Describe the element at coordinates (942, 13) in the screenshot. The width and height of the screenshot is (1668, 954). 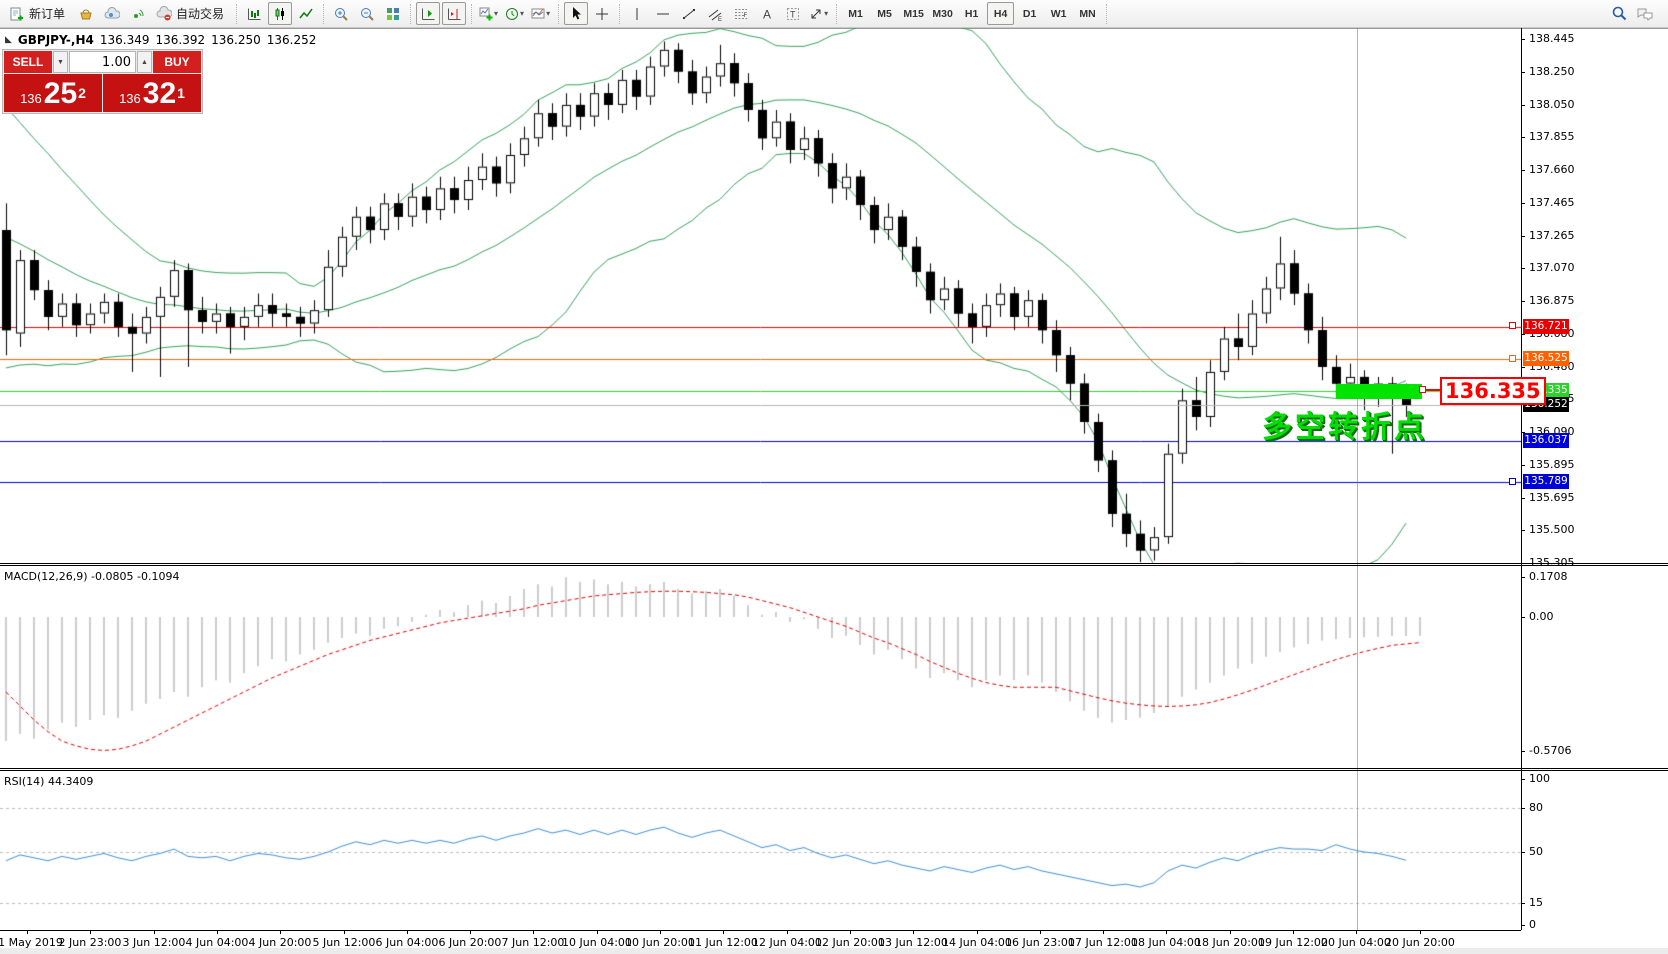
I see `timeframe-m30-button: M30` at that location.